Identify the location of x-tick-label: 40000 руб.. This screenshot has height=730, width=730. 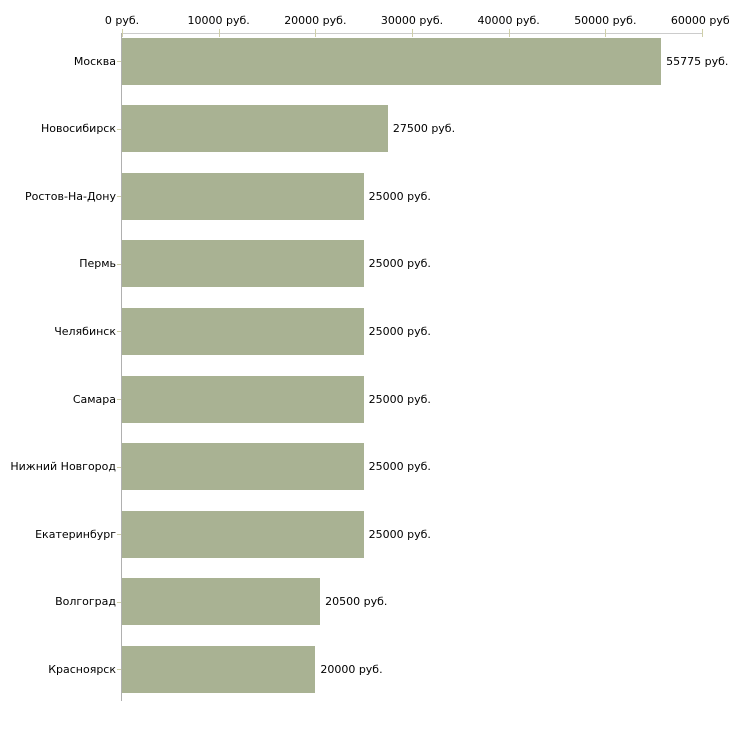
(508, 20).